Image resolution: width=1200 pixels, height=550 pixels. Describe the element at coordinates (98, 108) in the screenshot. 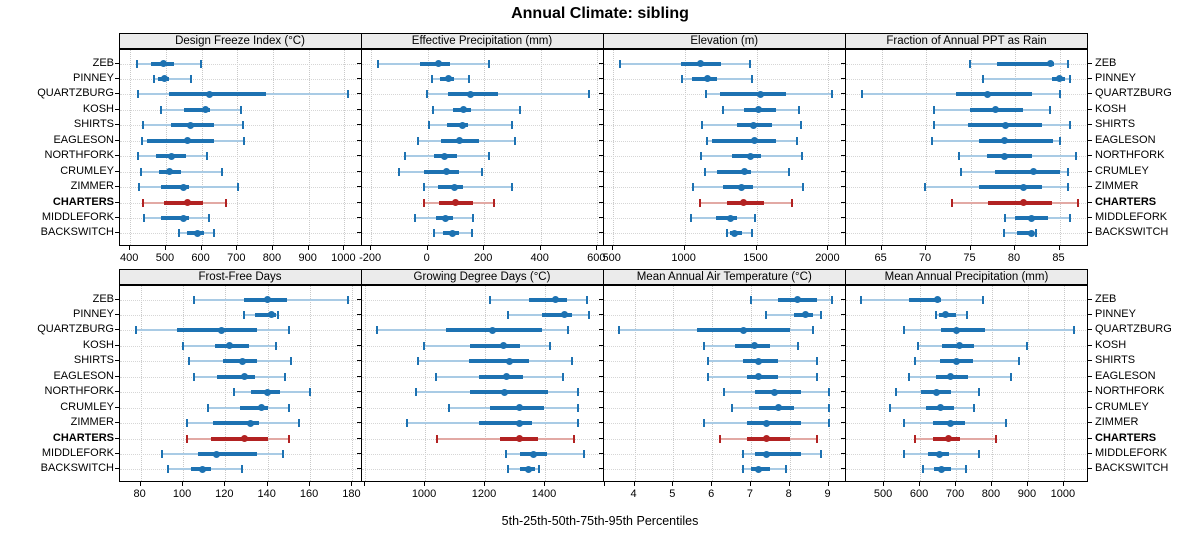

I see `station-label-left: KOSH` at that location.